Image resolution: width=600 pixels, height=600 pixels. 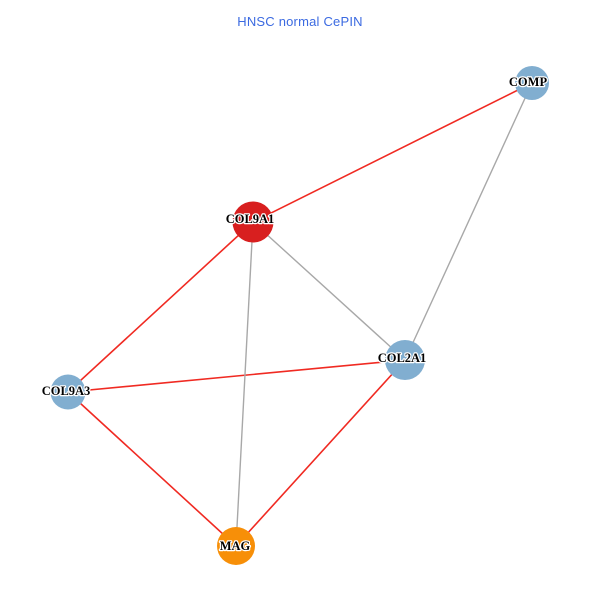 I want to click on graph-edge-col9a3-col2a1, so click(x=236, y=376).